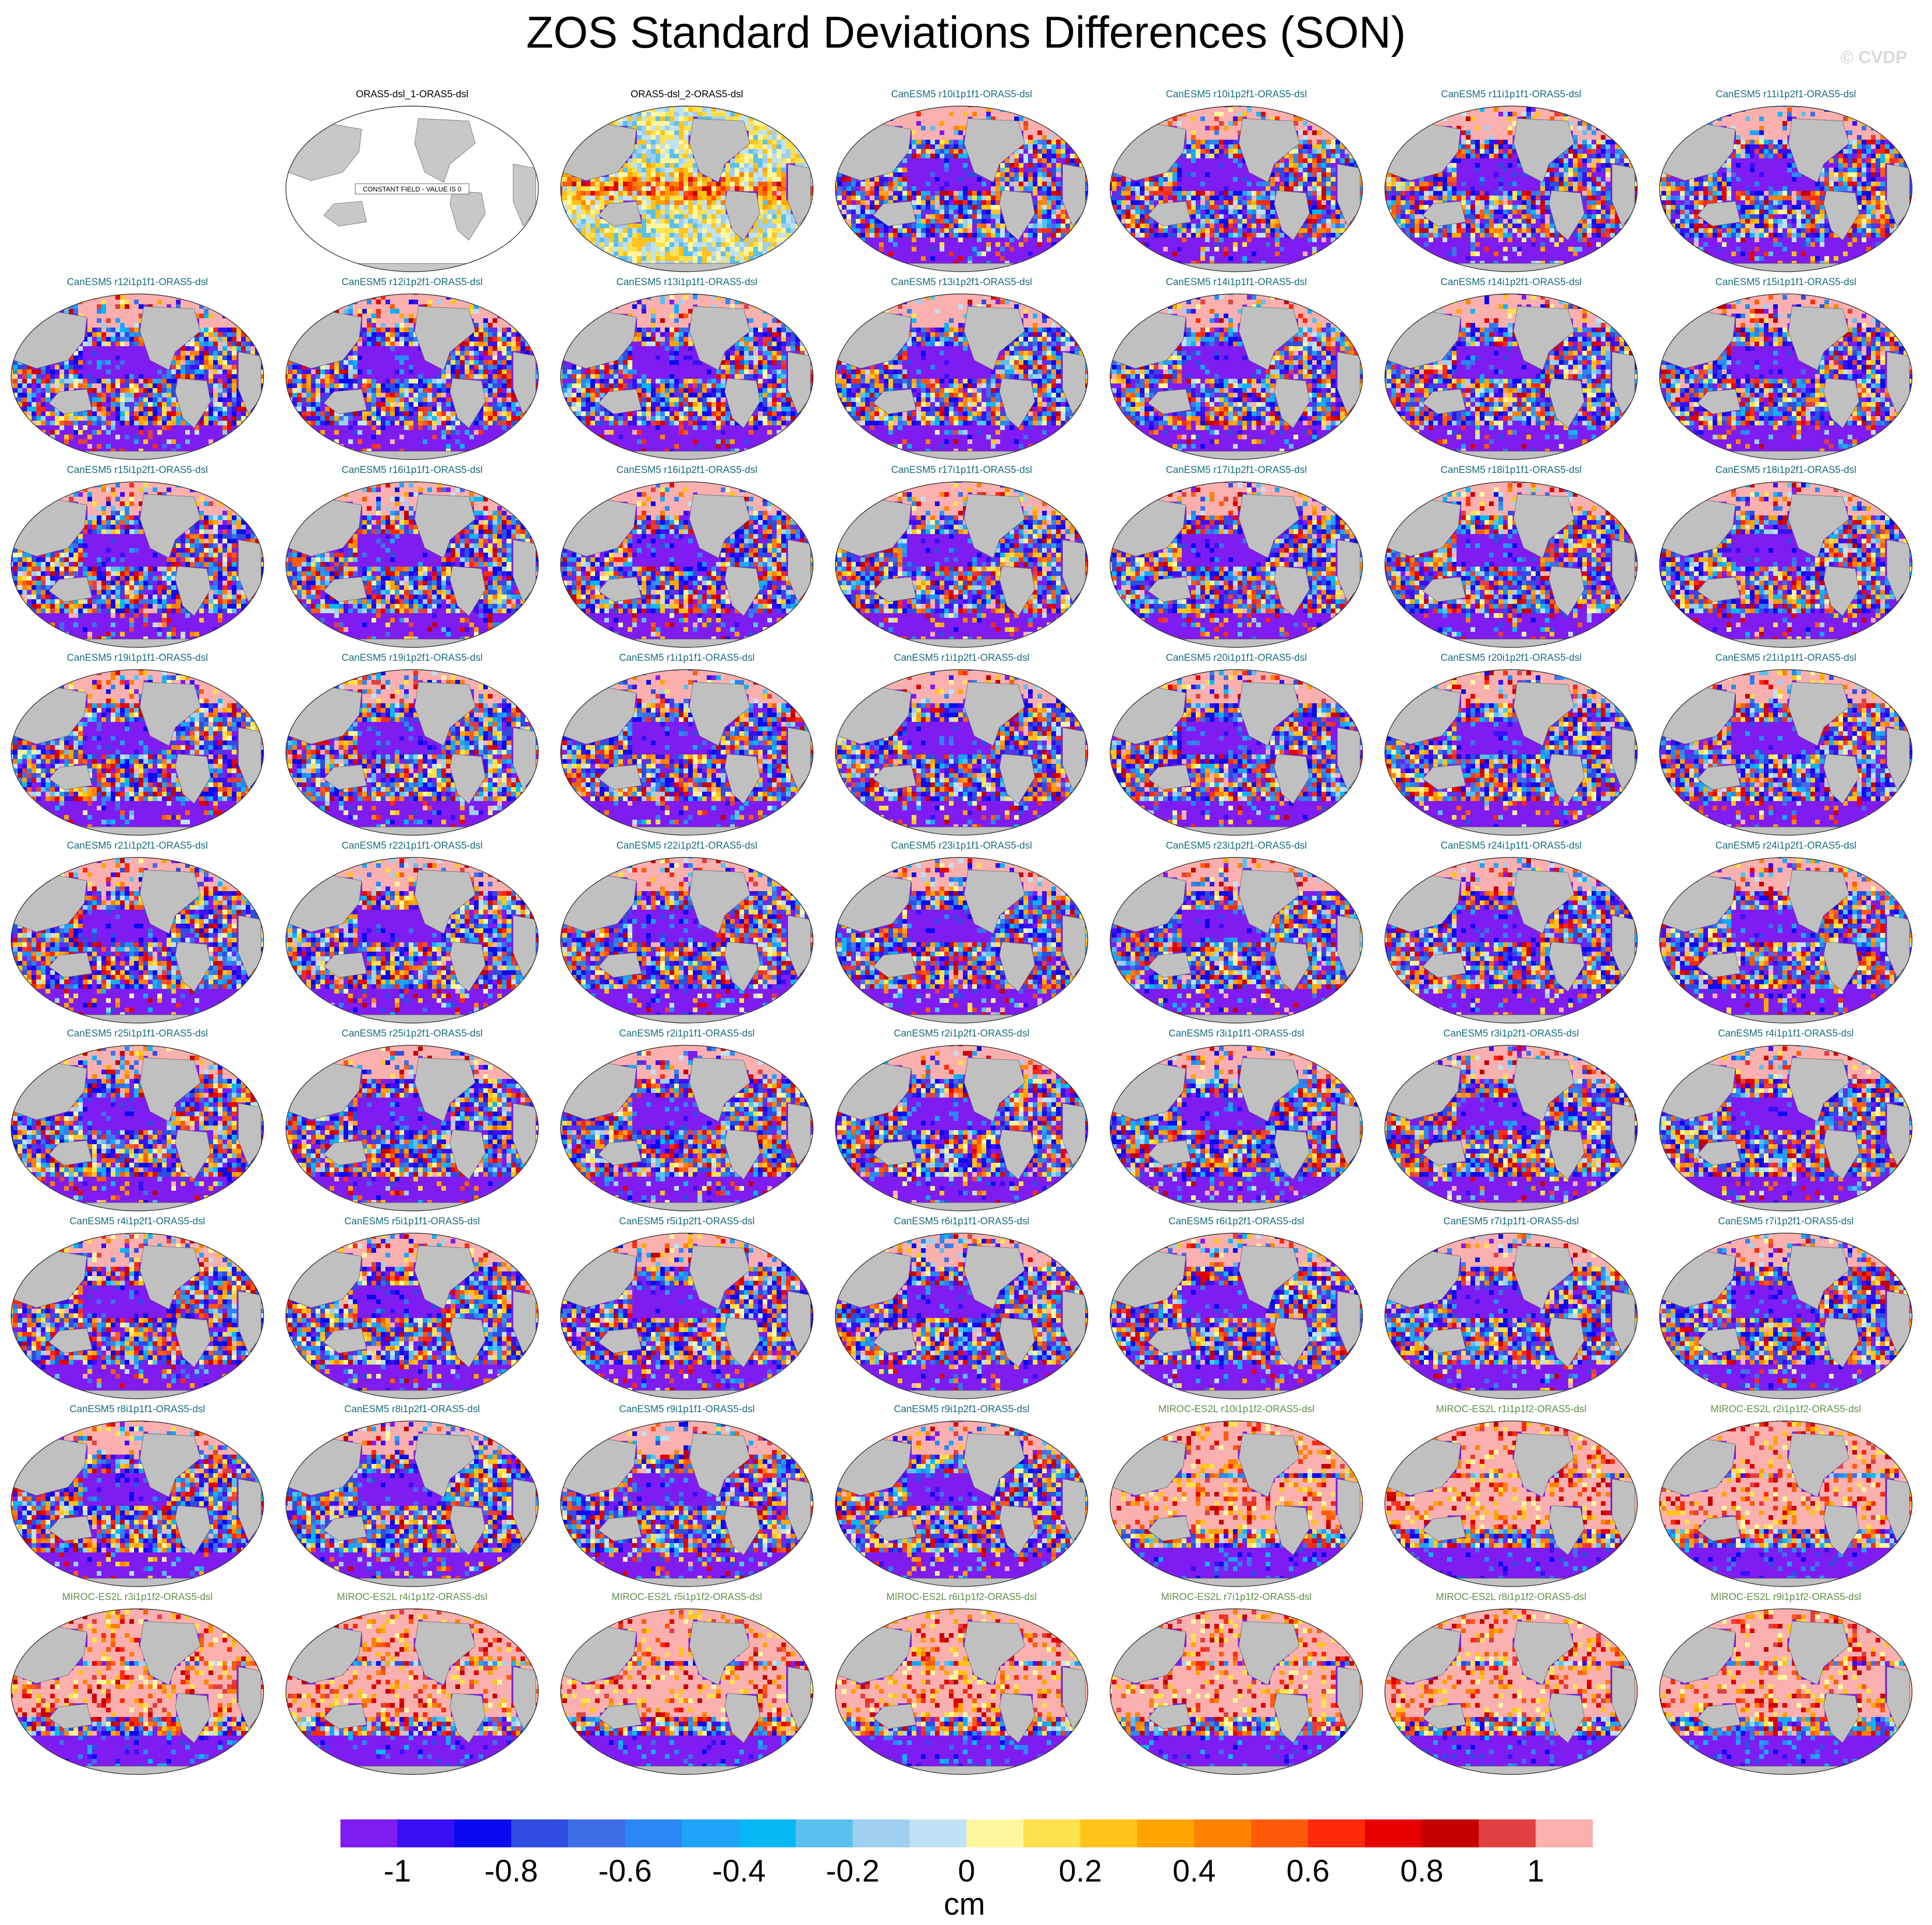  Describe the element at coordinates (412, 1221) in the screenshot. I see `panel-title: CanESM5 r5i1p1f1-ORAS5-dsl` at that location.